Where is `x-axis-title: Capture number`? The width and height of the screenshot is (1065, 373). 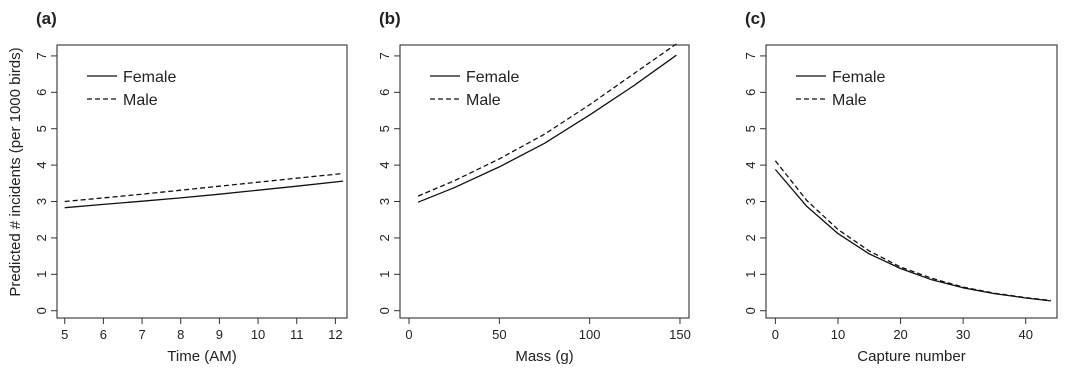
x-axis-title: Capture number is located at coordinates (911, 356).